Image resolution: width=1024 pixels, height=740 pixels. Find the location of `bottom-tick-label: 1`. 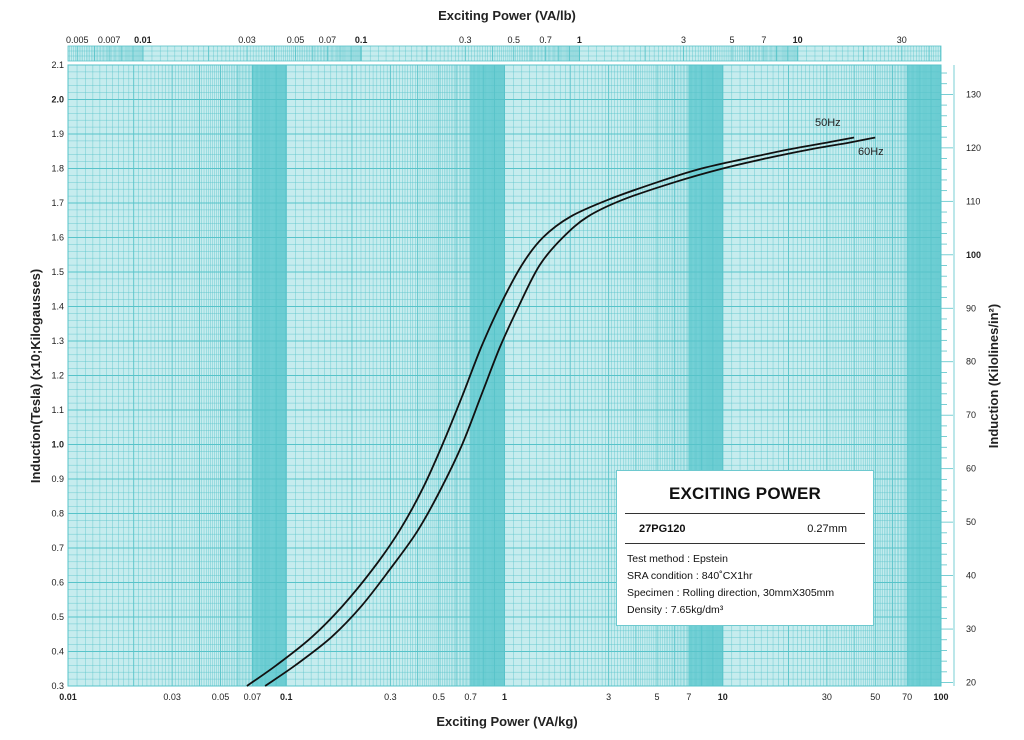

bottom-tick-label: 1 is located at coordinates (504, 697).